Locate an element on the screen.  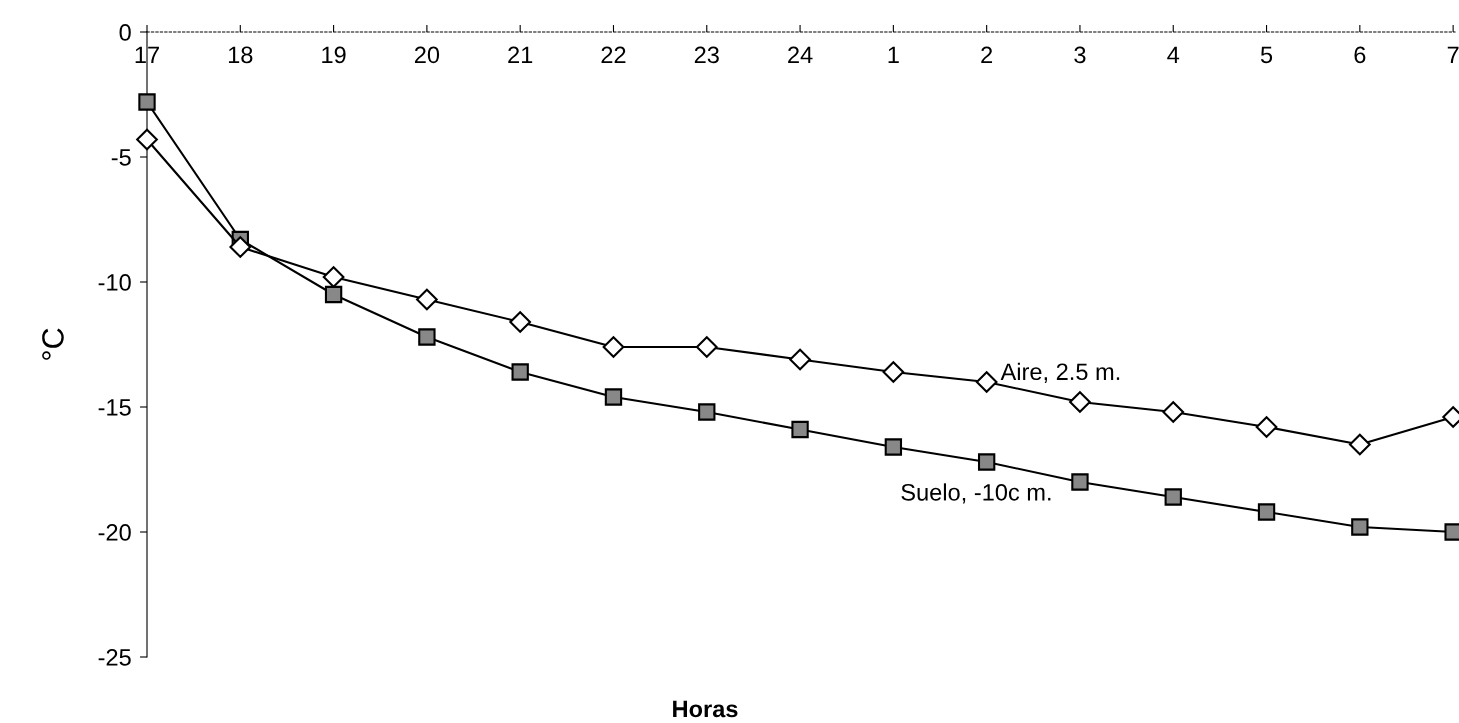
x-tick-label: 22 is located at coordinates (613, 54).